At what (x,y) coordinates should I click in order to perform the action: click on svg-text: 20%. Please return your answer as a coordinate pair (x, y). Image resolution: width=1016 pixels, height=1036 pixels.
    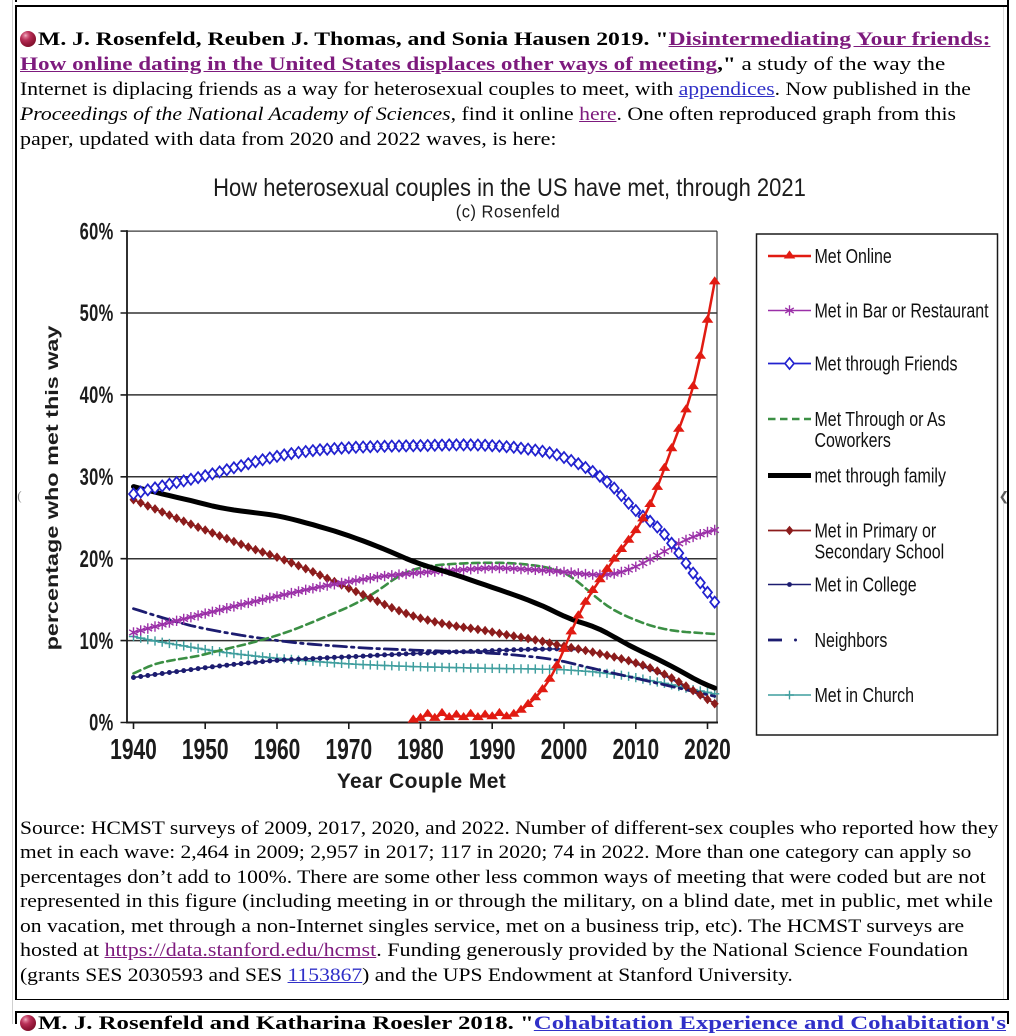
    Looking at the image, I should click on (97, 559).